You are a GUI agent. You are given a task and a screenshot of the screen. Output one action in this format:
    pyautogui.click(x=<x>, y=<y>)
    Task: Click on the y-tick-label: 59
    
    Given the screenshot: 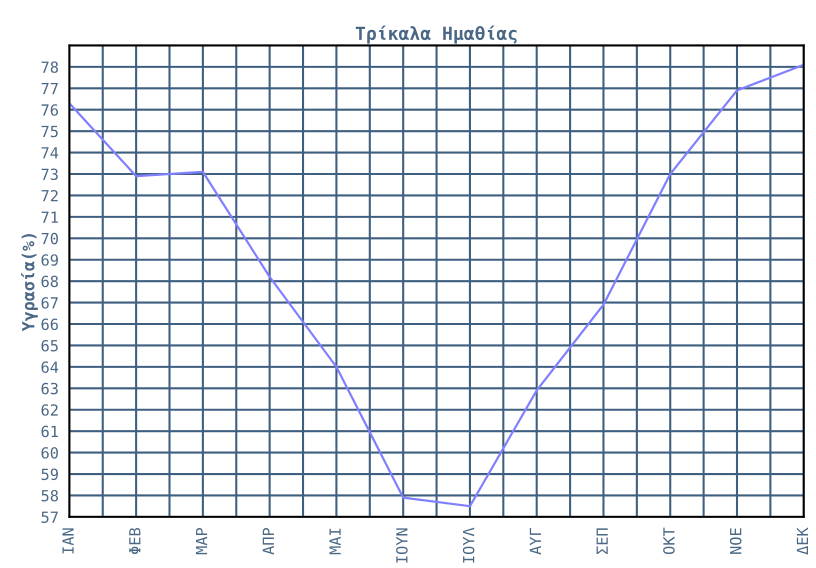 What is the action you would take?
    pyautogui.click(x=50, y=474)
    